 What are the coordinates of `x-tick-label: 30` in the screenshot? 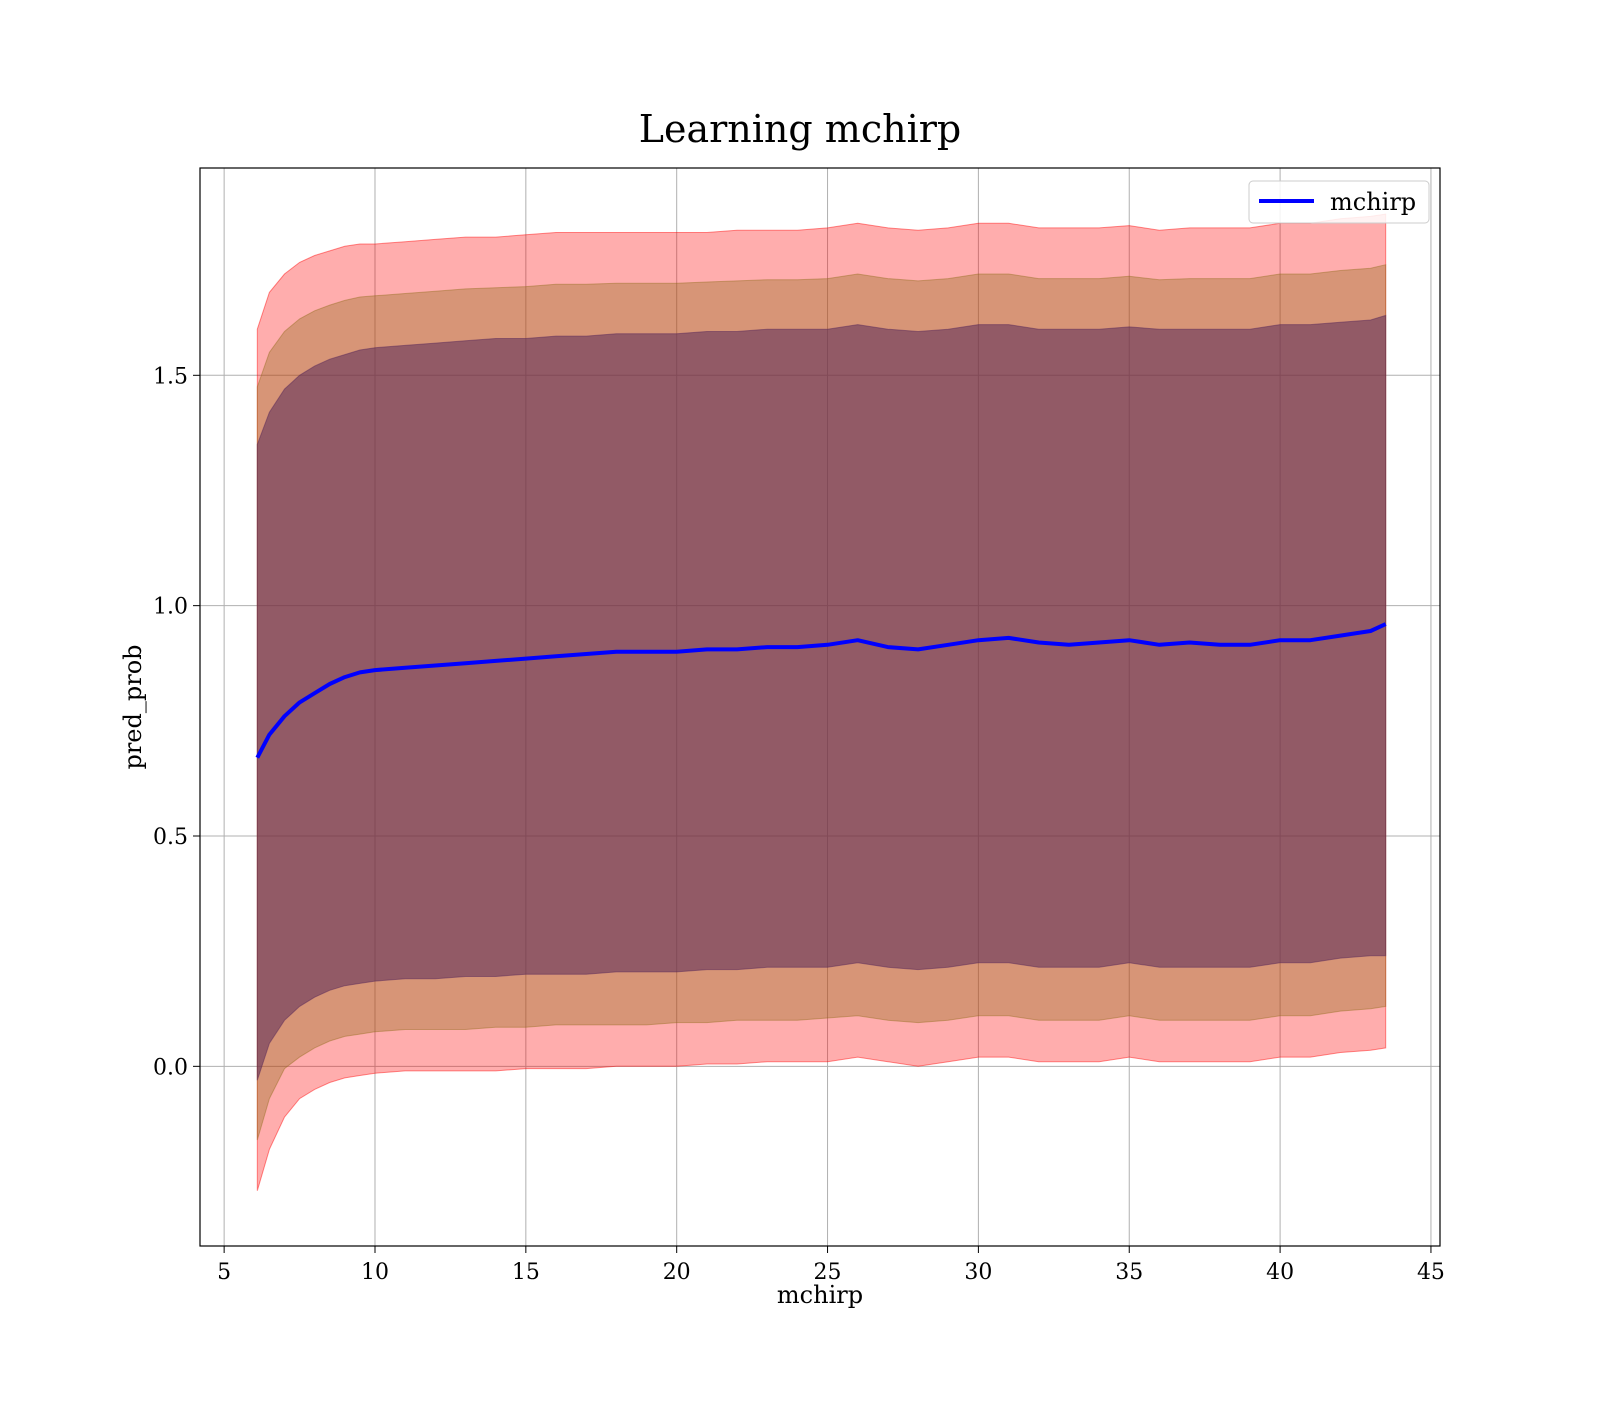 It's located at (978, 1272).